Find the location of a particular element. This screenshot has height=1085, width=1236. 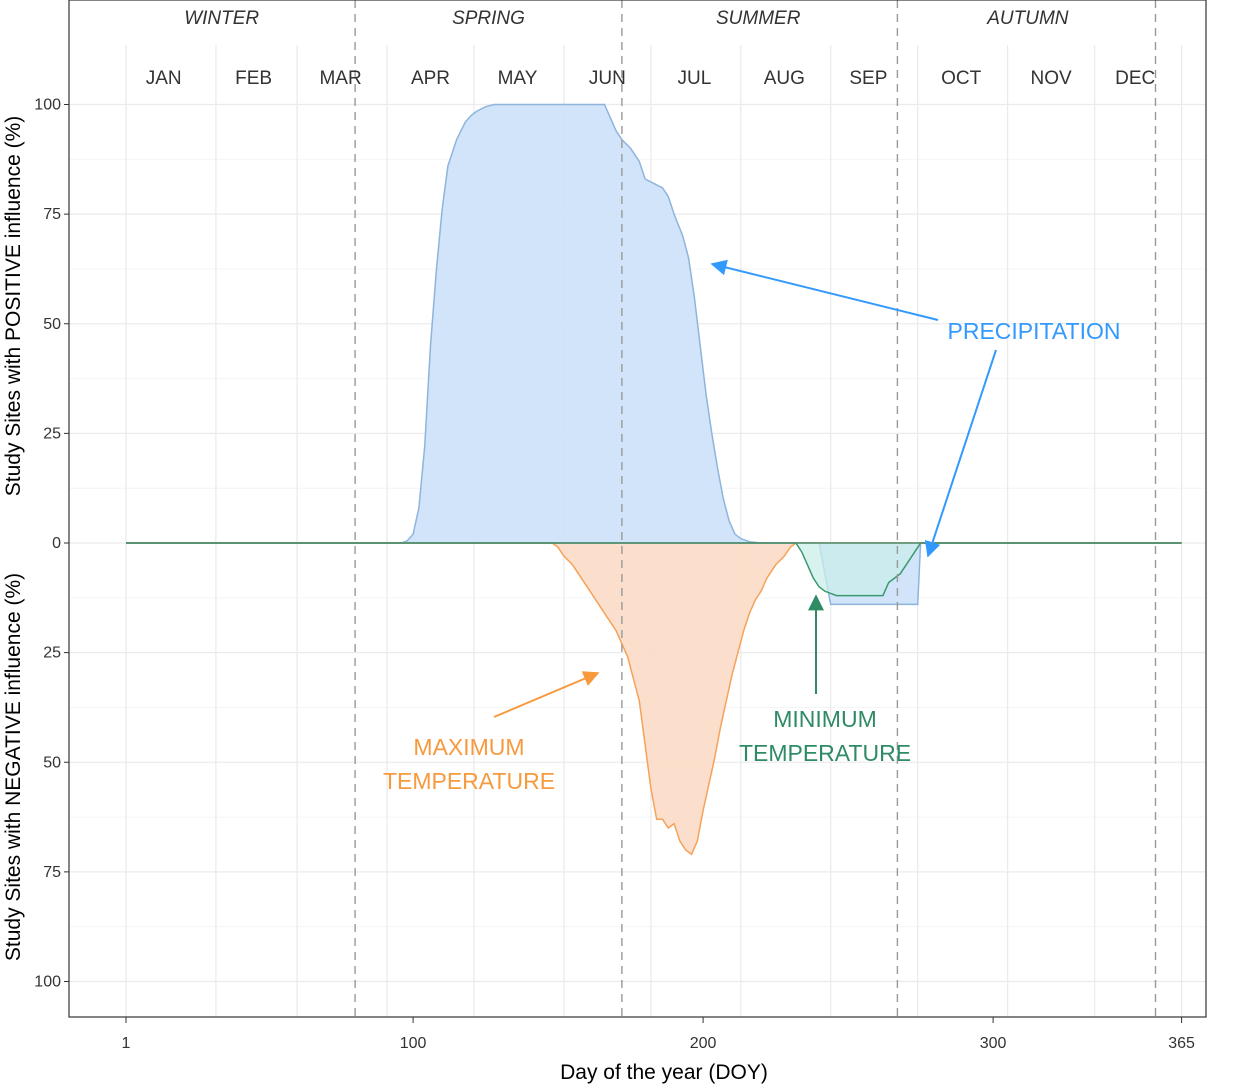

month-label: AUG is located at coordinates (784, 78).